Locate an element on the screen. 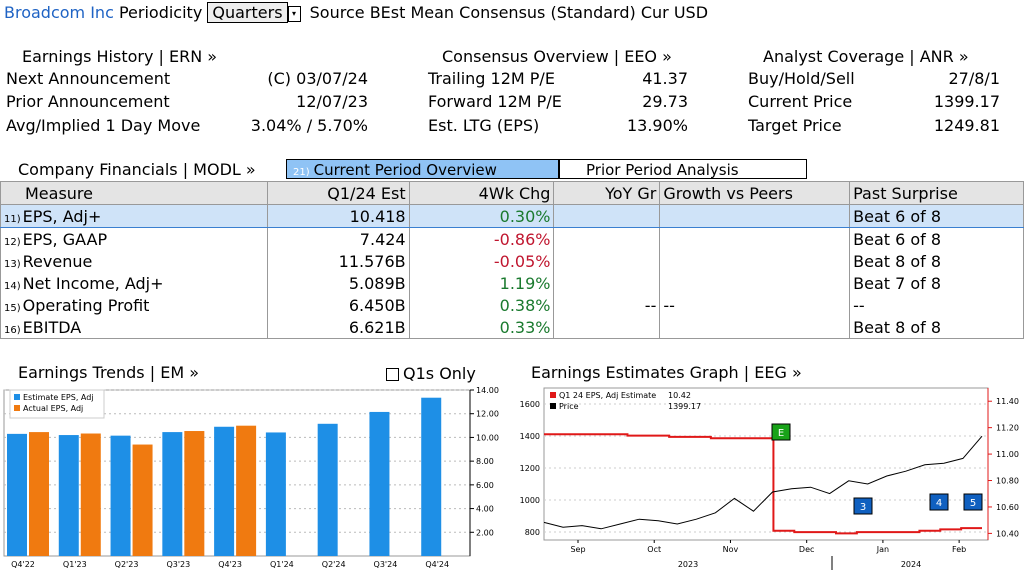  analyst-coverage-title: Analyst Coverage | ANR » is located at coordinates (866, 56).